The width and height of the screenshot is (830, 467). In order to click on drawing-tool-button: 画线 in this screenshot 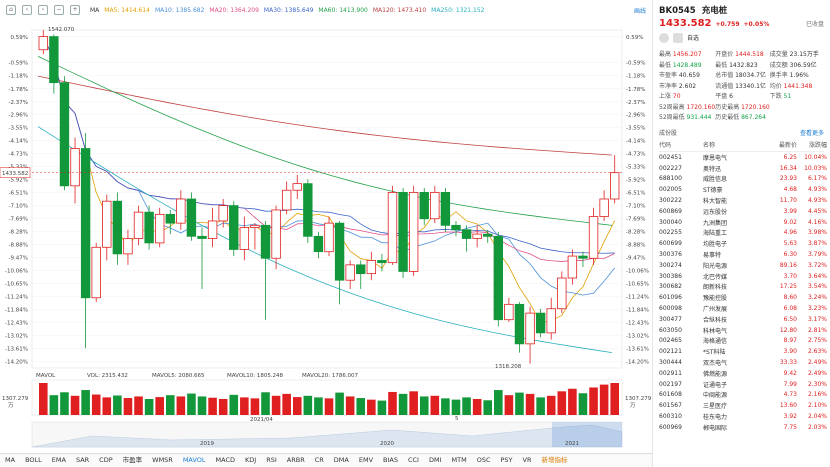, I will do `click(639, 11)`.